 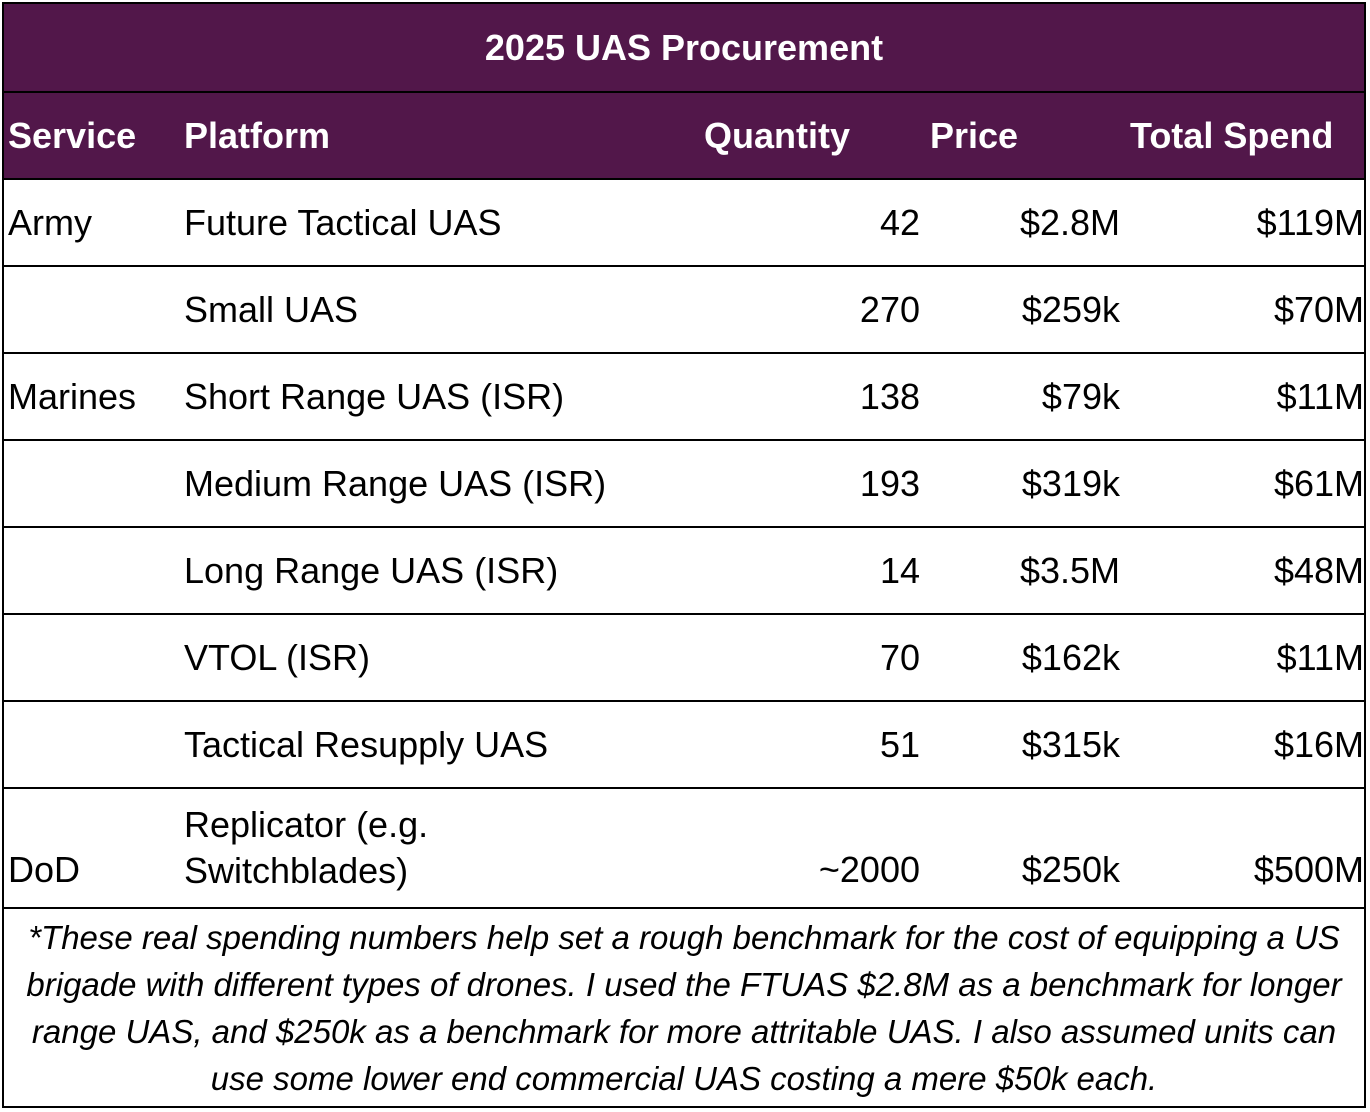 I want to click on cell-platform: Short Range UAS (ISR), so click(x=374, y=396).